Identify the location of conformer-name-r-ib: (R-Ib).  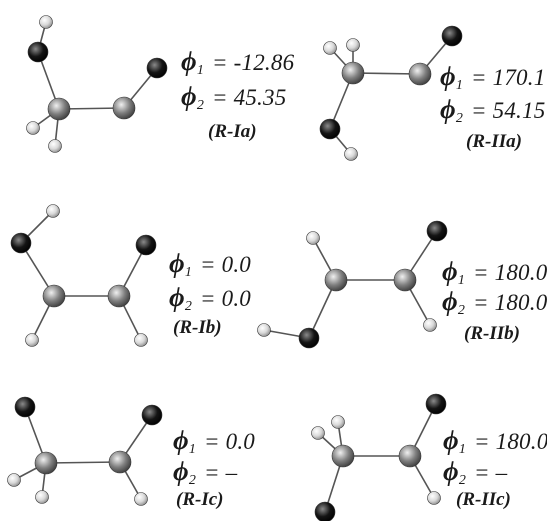
(197, 327).